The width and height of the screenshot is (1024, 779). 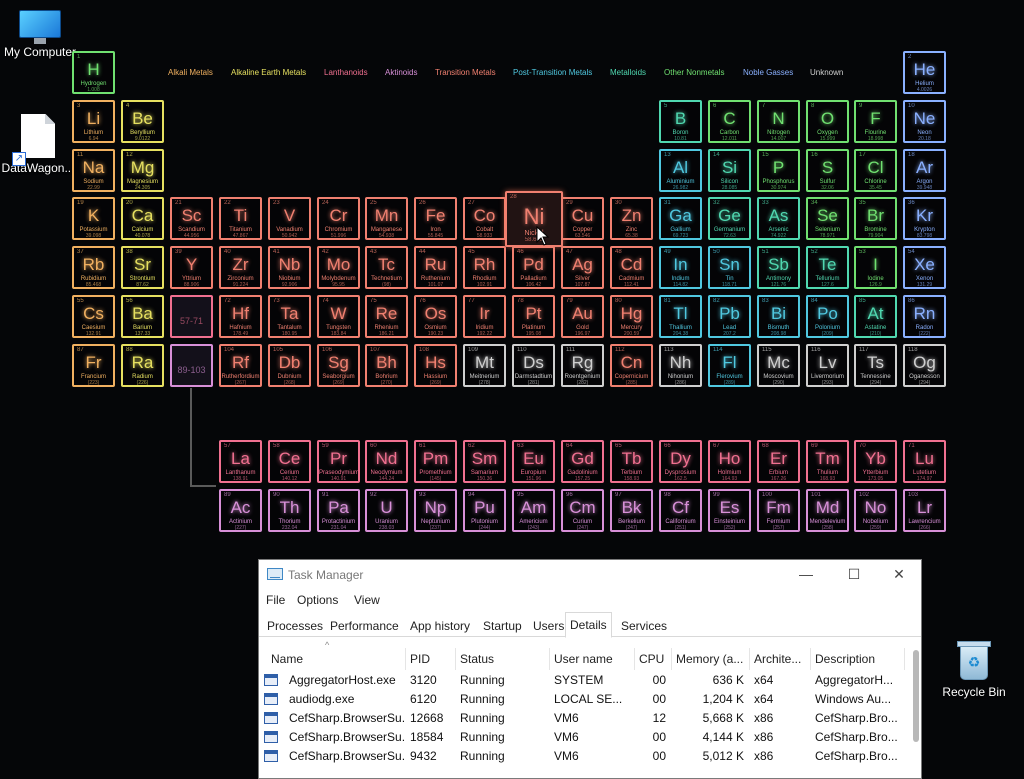 What do you see at coordinates (93, 316) in the screenshot?
I see `element-cs: 55 Cs Caesium 132.91` at bounding box center [93, 316].